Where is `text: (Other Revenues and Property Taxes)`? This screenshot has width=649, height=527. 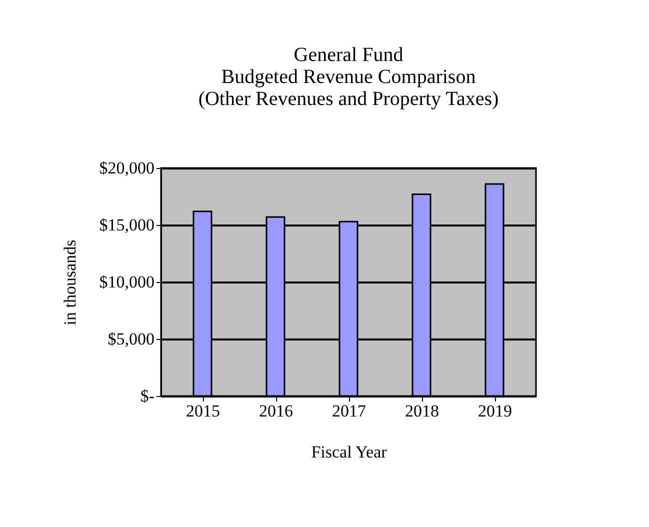
text: (Other Revenues and Property Taxes) is located at coordinates (348, 99).